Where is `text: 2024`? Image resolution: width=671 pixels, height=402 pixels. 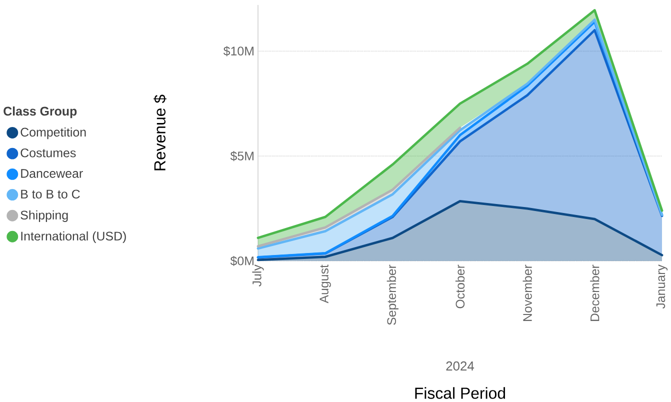 text: 2024 is located at coordinates (460, 366).